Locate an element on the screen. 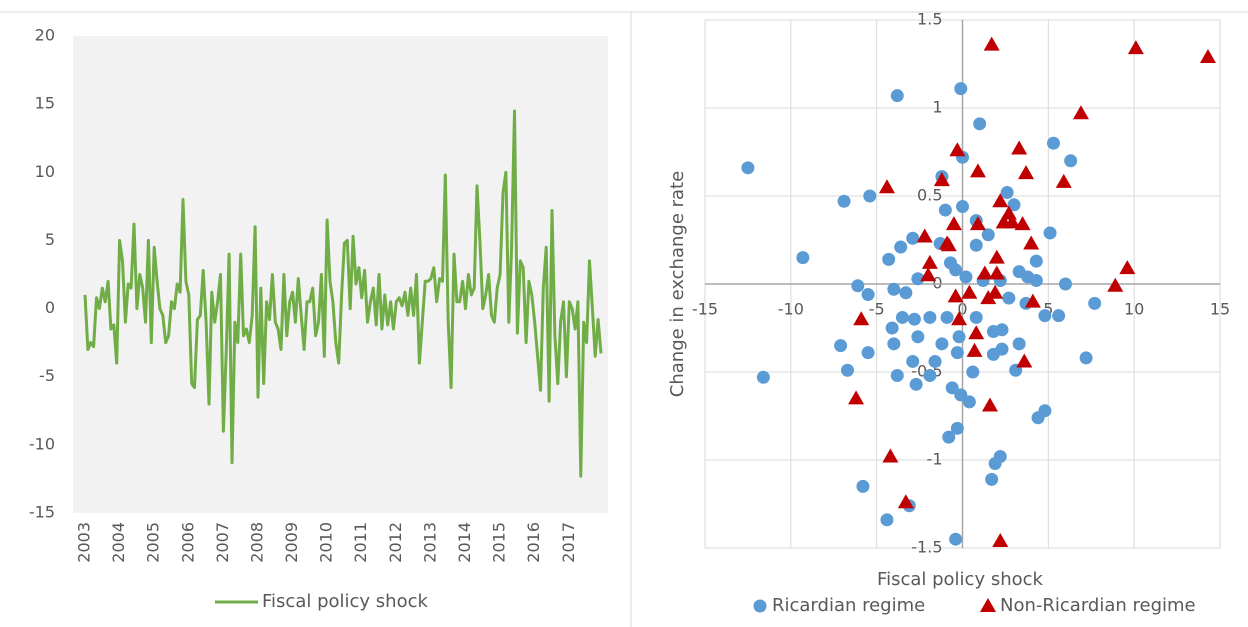  y-tick-label: -5 is located at coordinates (47, 375).